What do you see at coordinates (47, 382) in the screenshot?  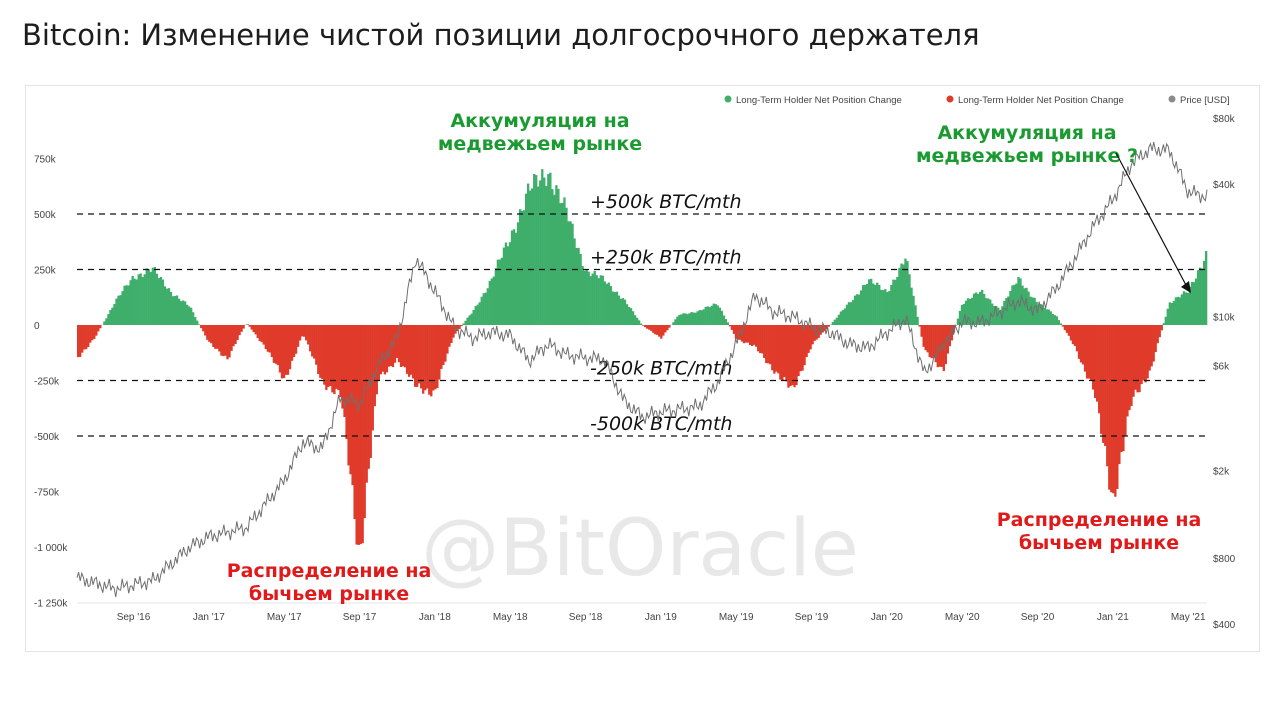 I see `y-tick-label: -250k` at bounding box center [47, 382].